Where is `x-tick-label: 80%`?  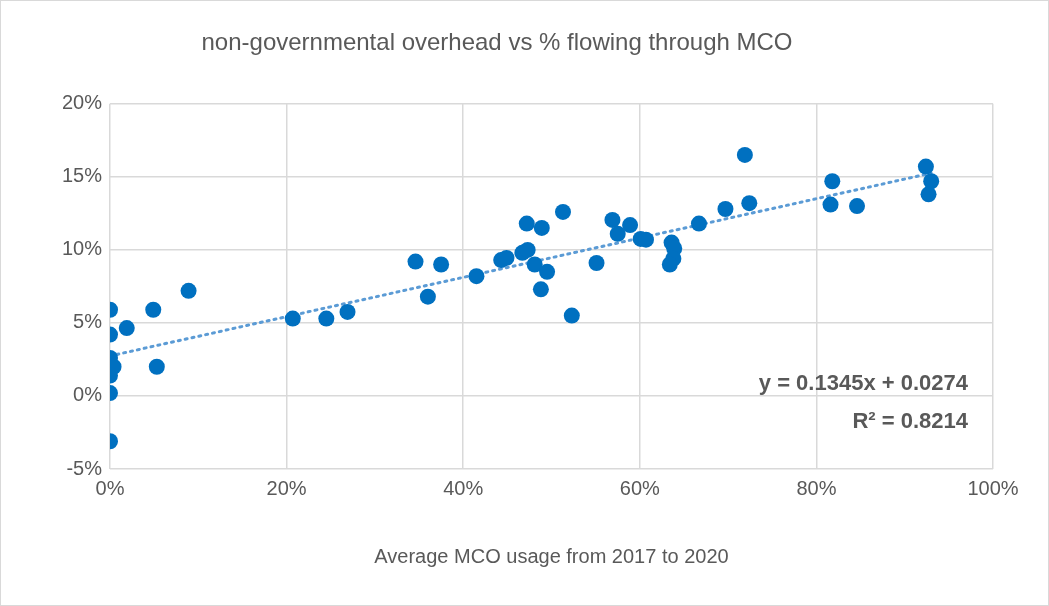 x-tick-label: 80% is located at coordinates (816, 487).